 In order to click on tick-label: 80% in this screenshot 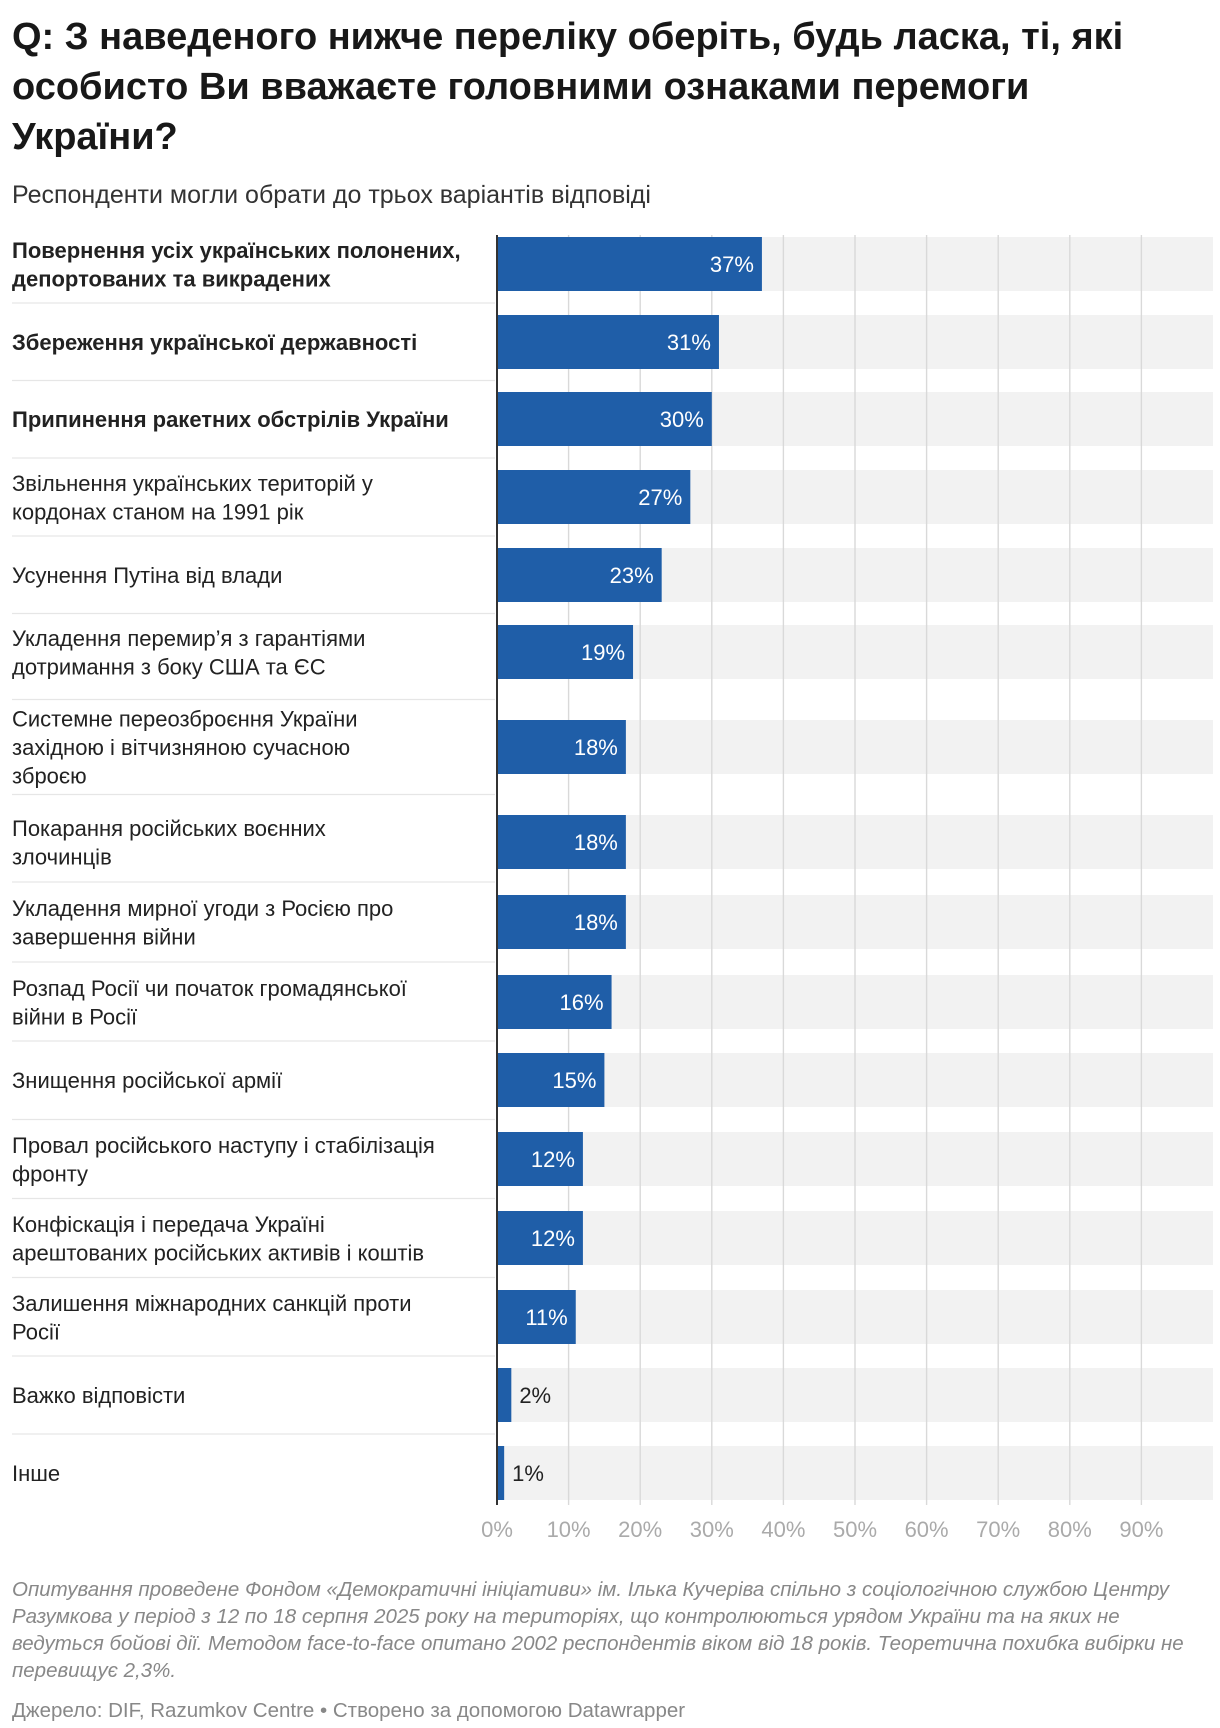, I will do `click(1070, 1529)`.